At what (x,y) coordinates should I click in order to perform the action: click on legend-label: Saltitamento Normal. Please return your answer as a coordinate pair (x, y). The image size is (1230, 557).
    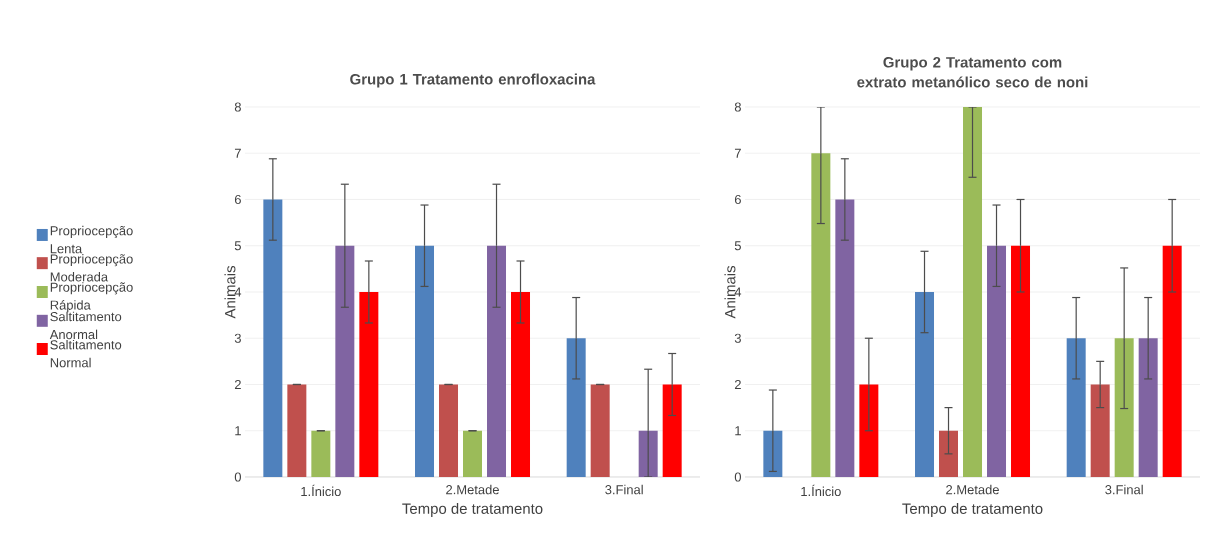
    Looking at the image, I should click on (86, 353).